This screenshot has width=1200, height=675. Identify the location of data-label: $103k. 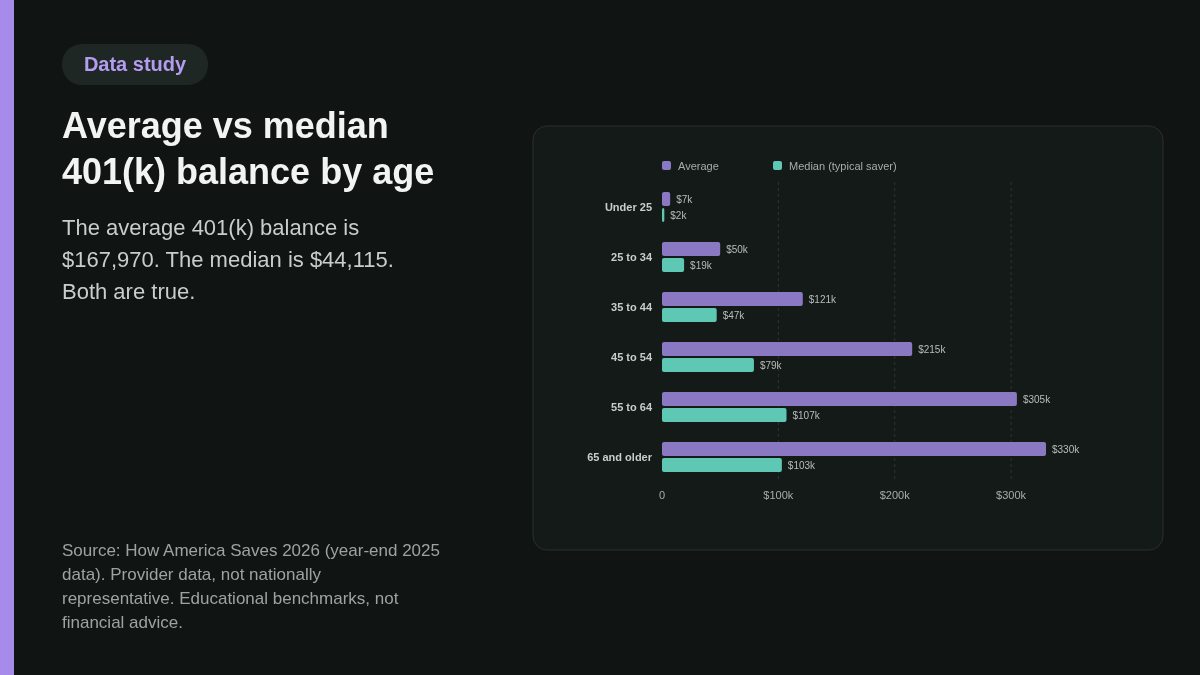
(802, 465).